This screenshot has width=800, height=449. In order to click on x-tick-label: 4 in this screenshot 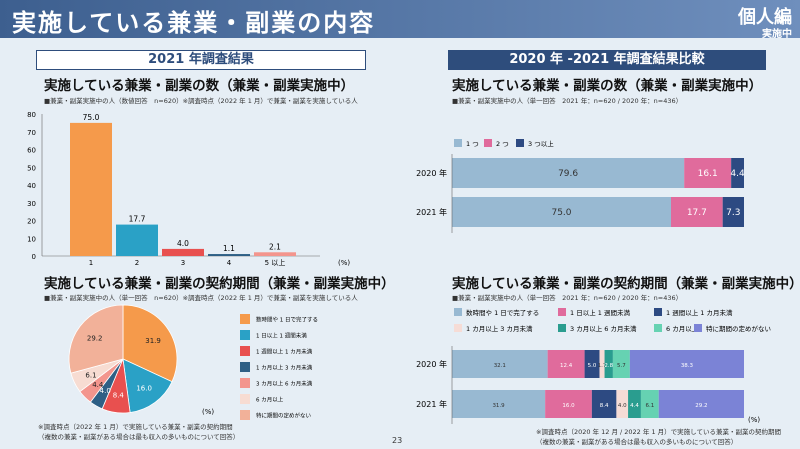, I will do `click(229, 262)`.